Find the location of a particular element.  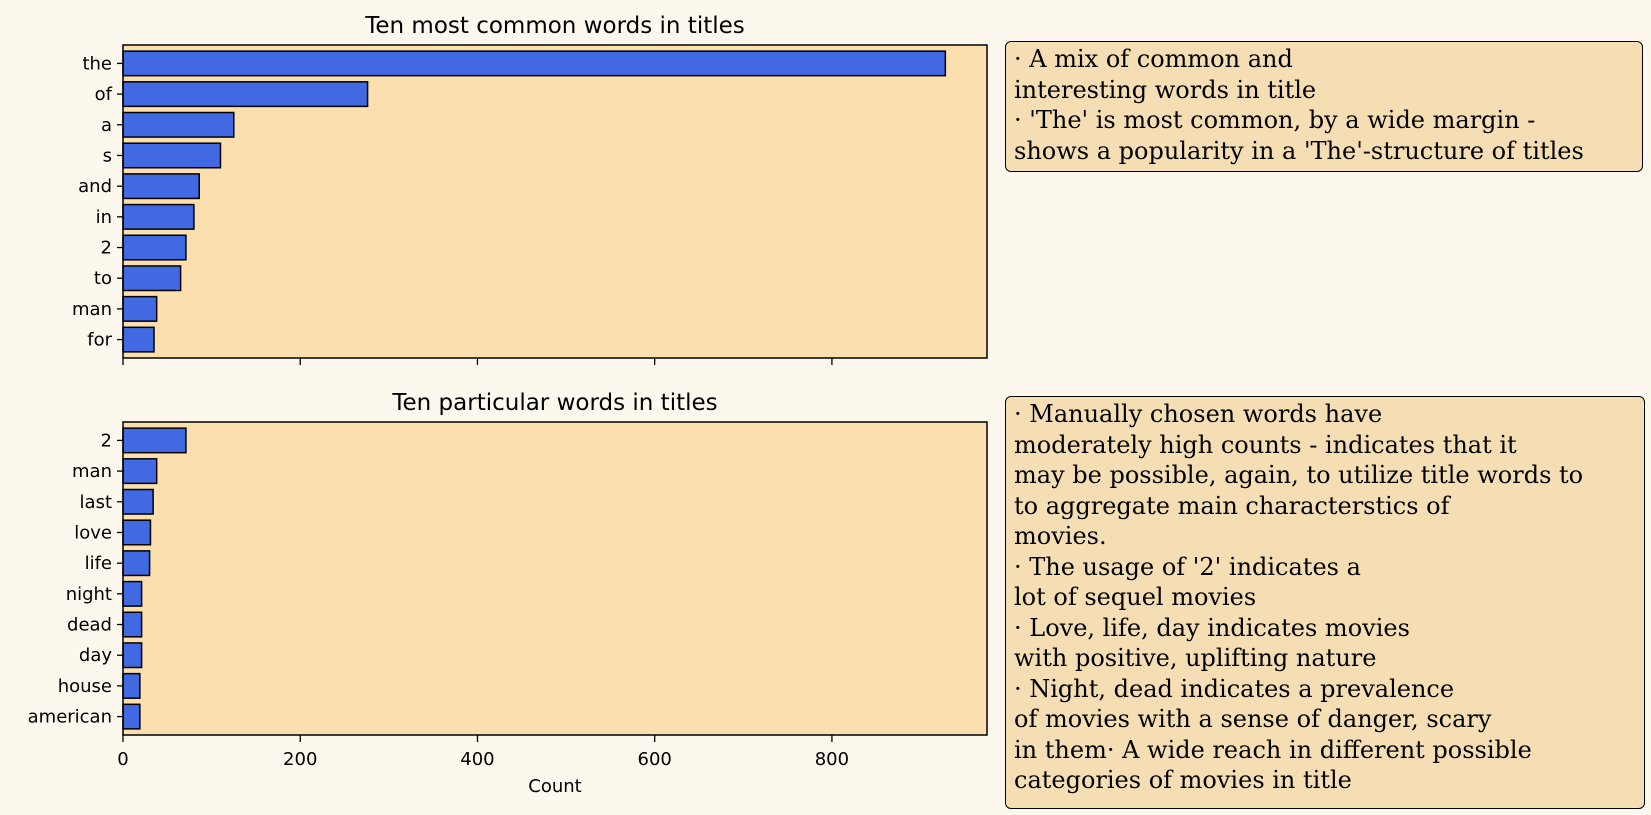

annotation-line: interesting words in title is located at coordinates (1165, 89).